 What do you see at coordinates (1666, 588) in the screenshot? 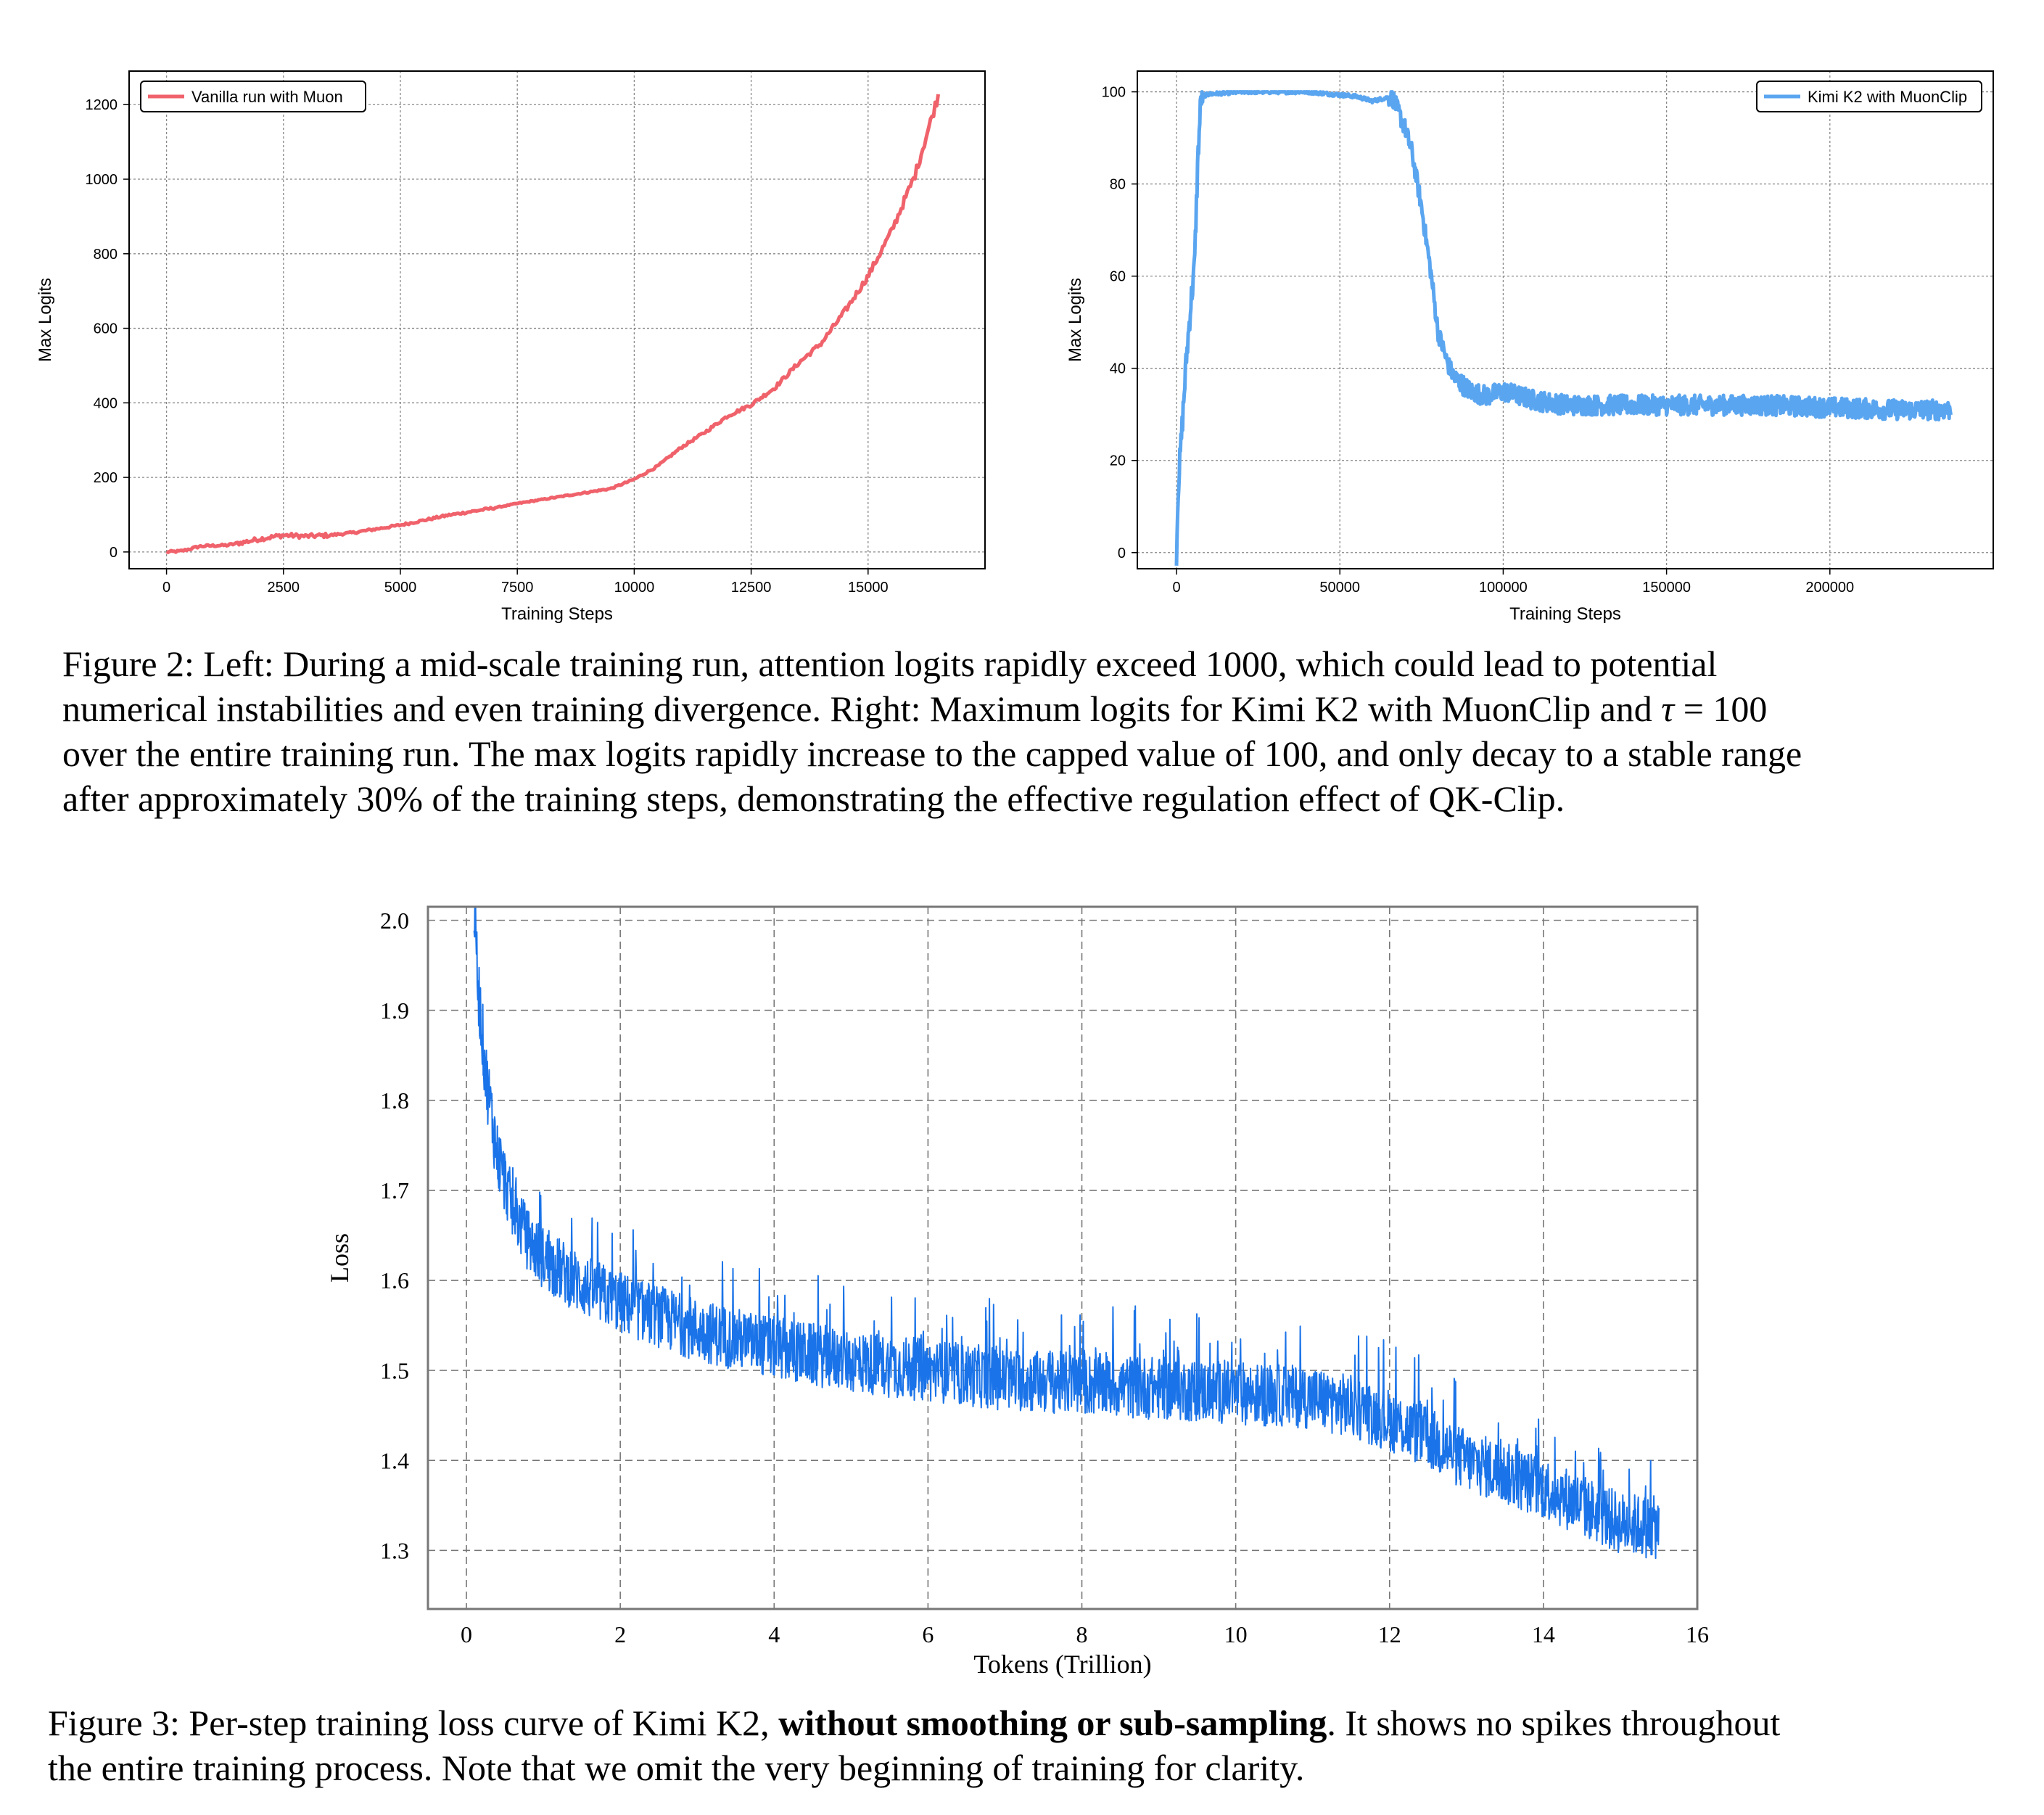
I see `x-tick-label: 150000` at bounding box center [1666, 588].